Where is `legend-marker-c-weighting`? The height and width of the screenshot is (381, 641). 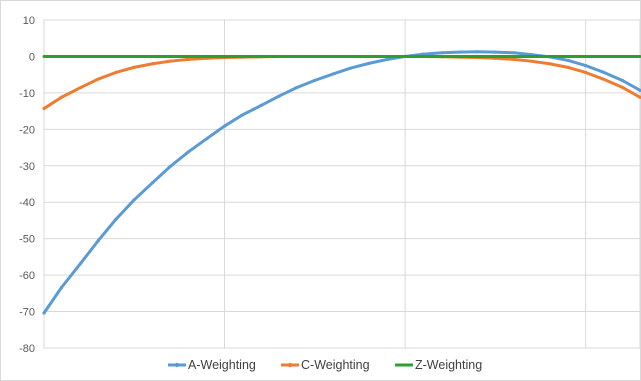 legend-marker-c-weighting is located at coordinates (290, 365).